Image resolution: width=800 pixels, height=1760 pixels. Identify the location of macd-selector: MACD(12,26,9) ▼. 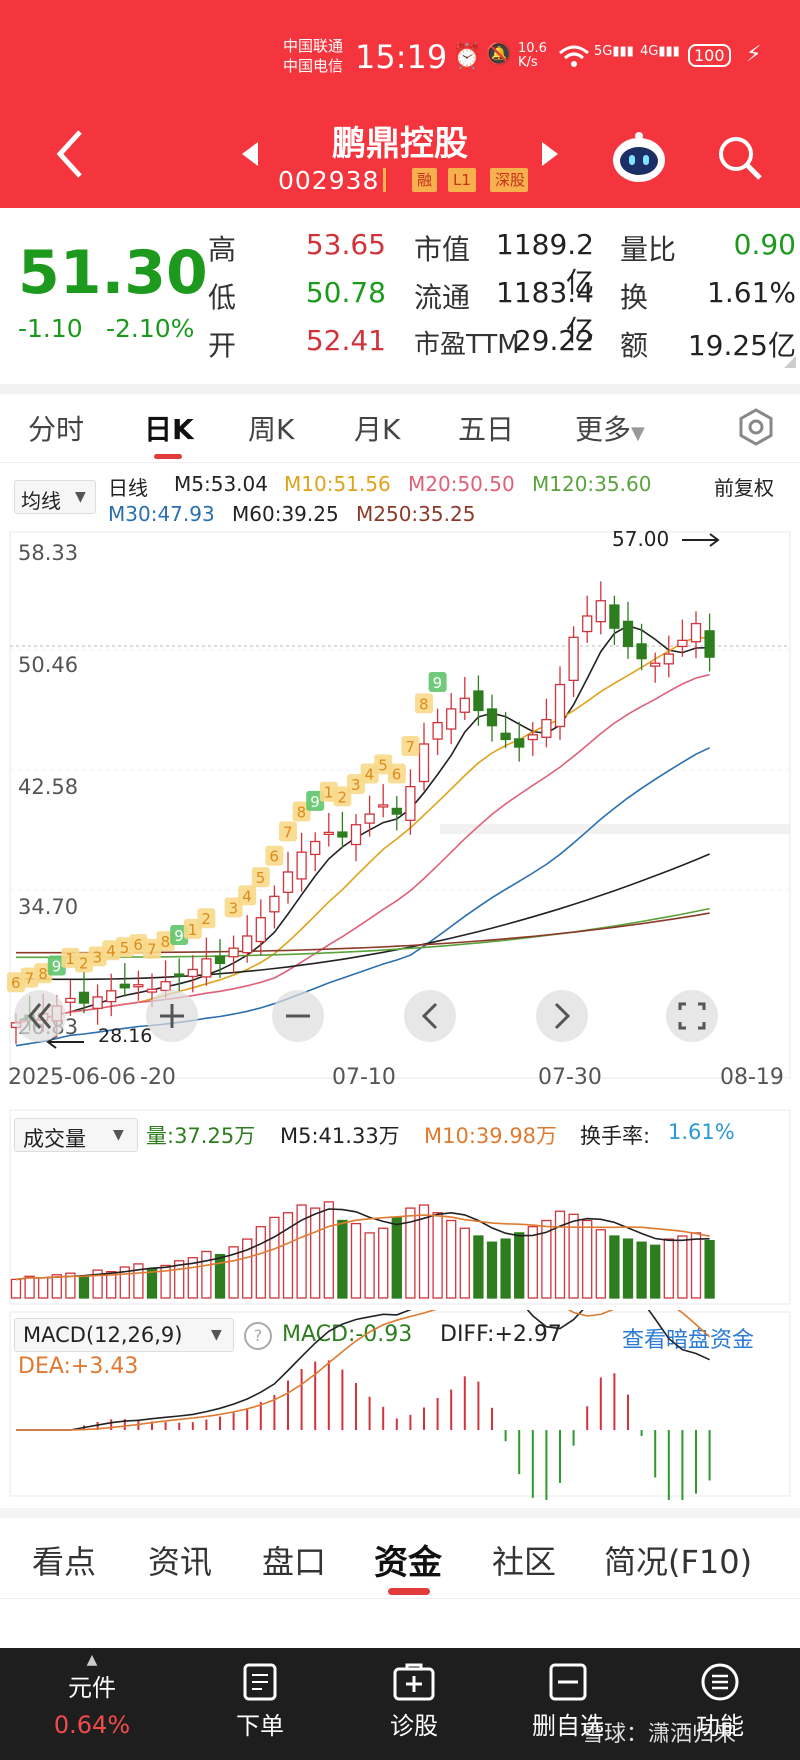
(124, 1335).